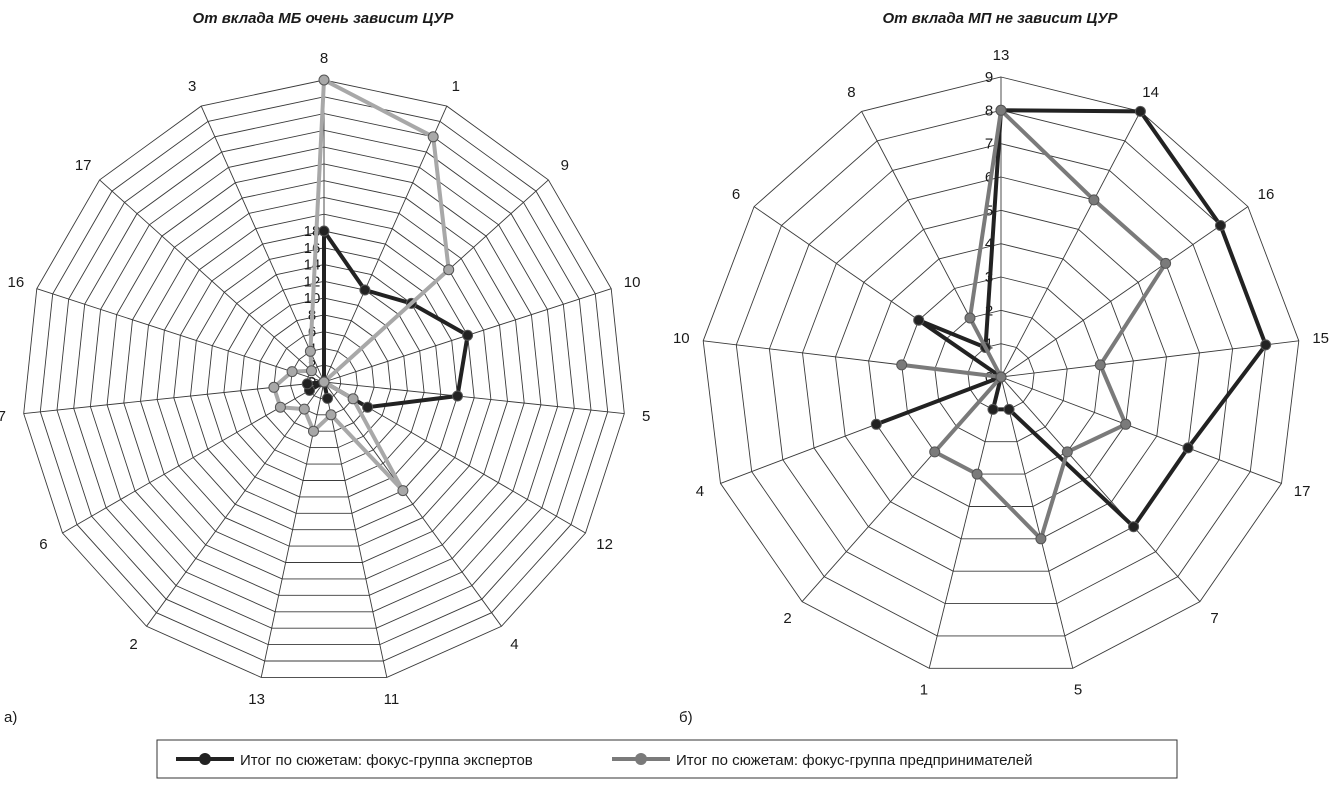  I want to click on category-label-12: 12, so click(604, 544).